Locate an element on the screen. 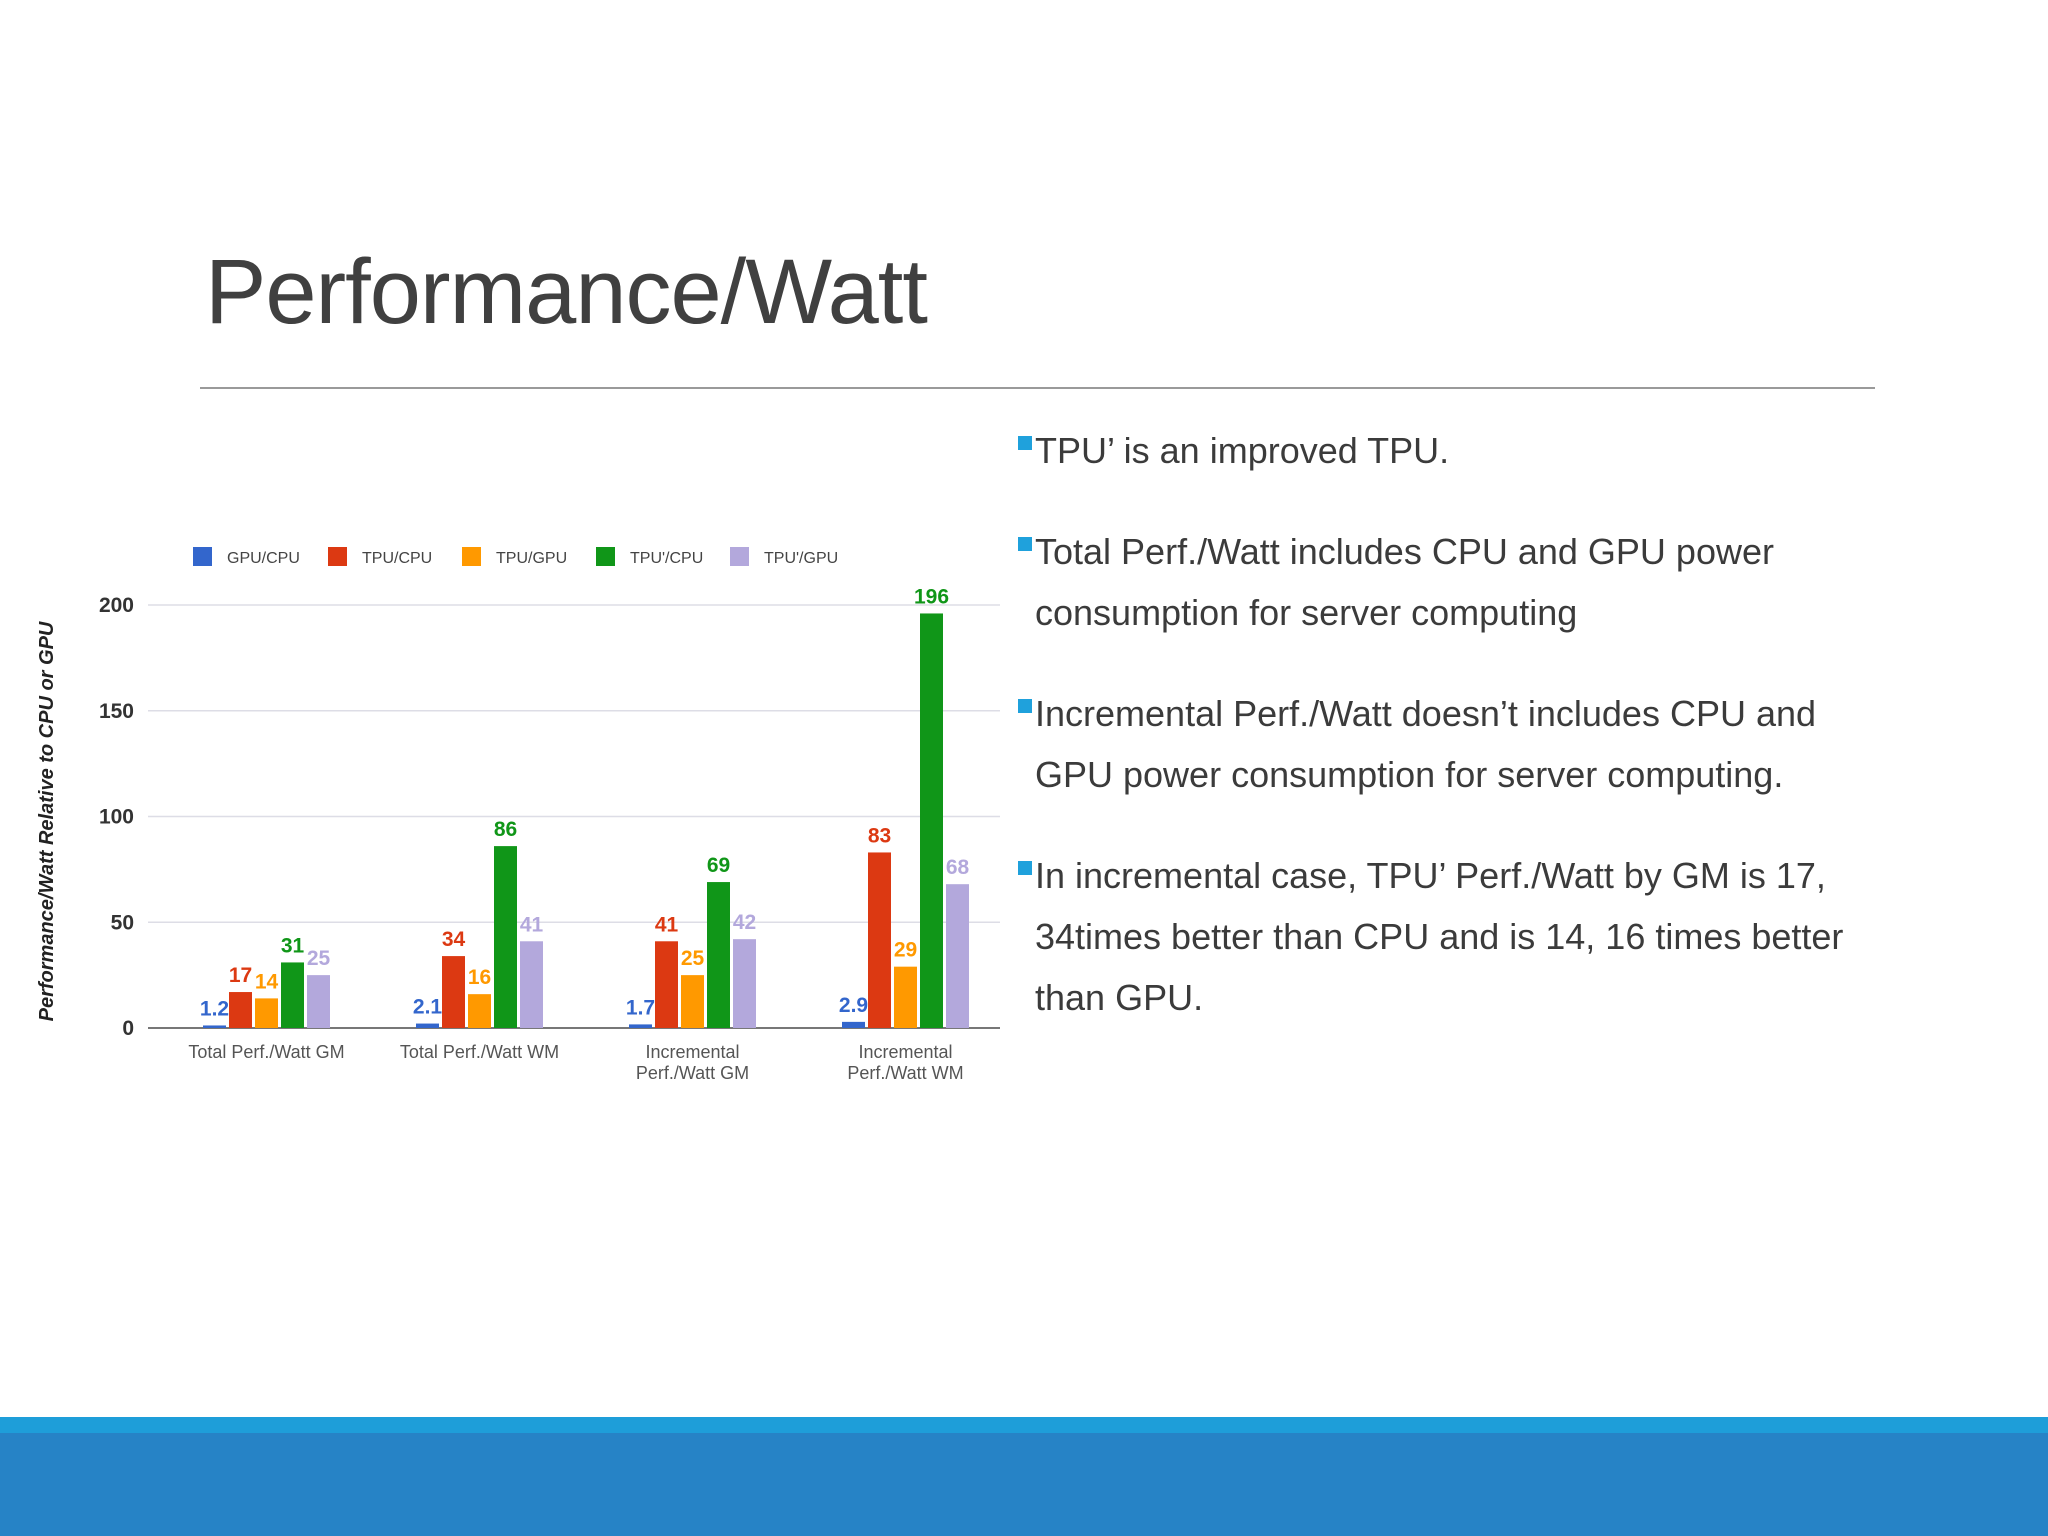  bullet-text: TPU’ is an improved TPU. is located at coordinates (1242, 450).